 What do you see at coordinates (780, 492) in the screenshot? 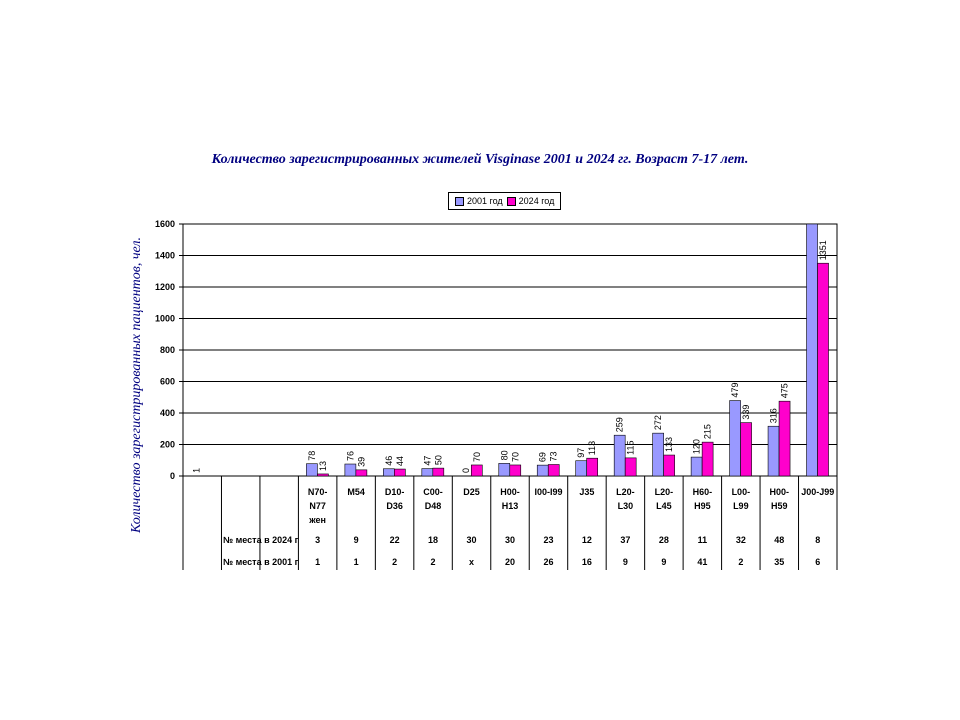
I see `category-label: H00-` at bounding box center [780, 492].